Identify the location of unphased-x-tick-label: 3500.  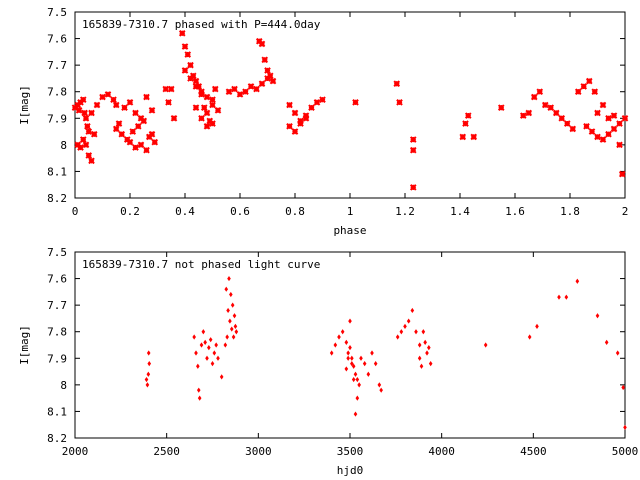
(350, 451).